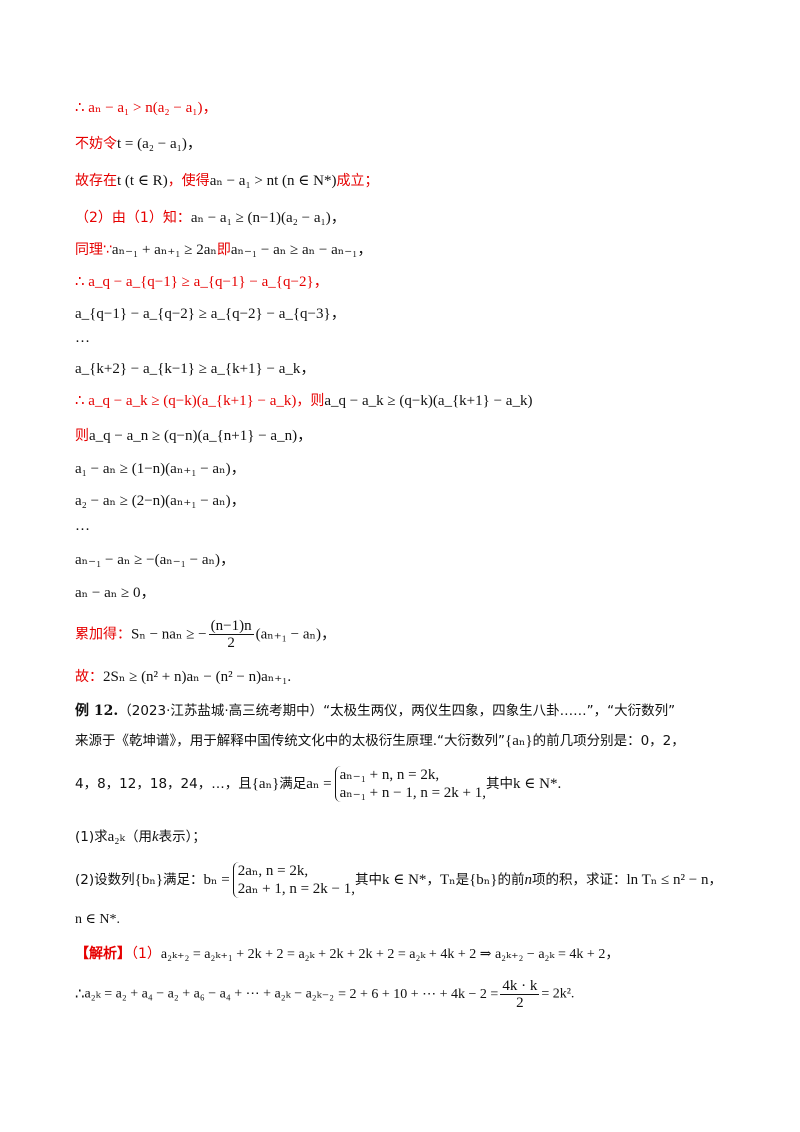  I want to click on analysis-label: 【解析】, so click(103, 954).